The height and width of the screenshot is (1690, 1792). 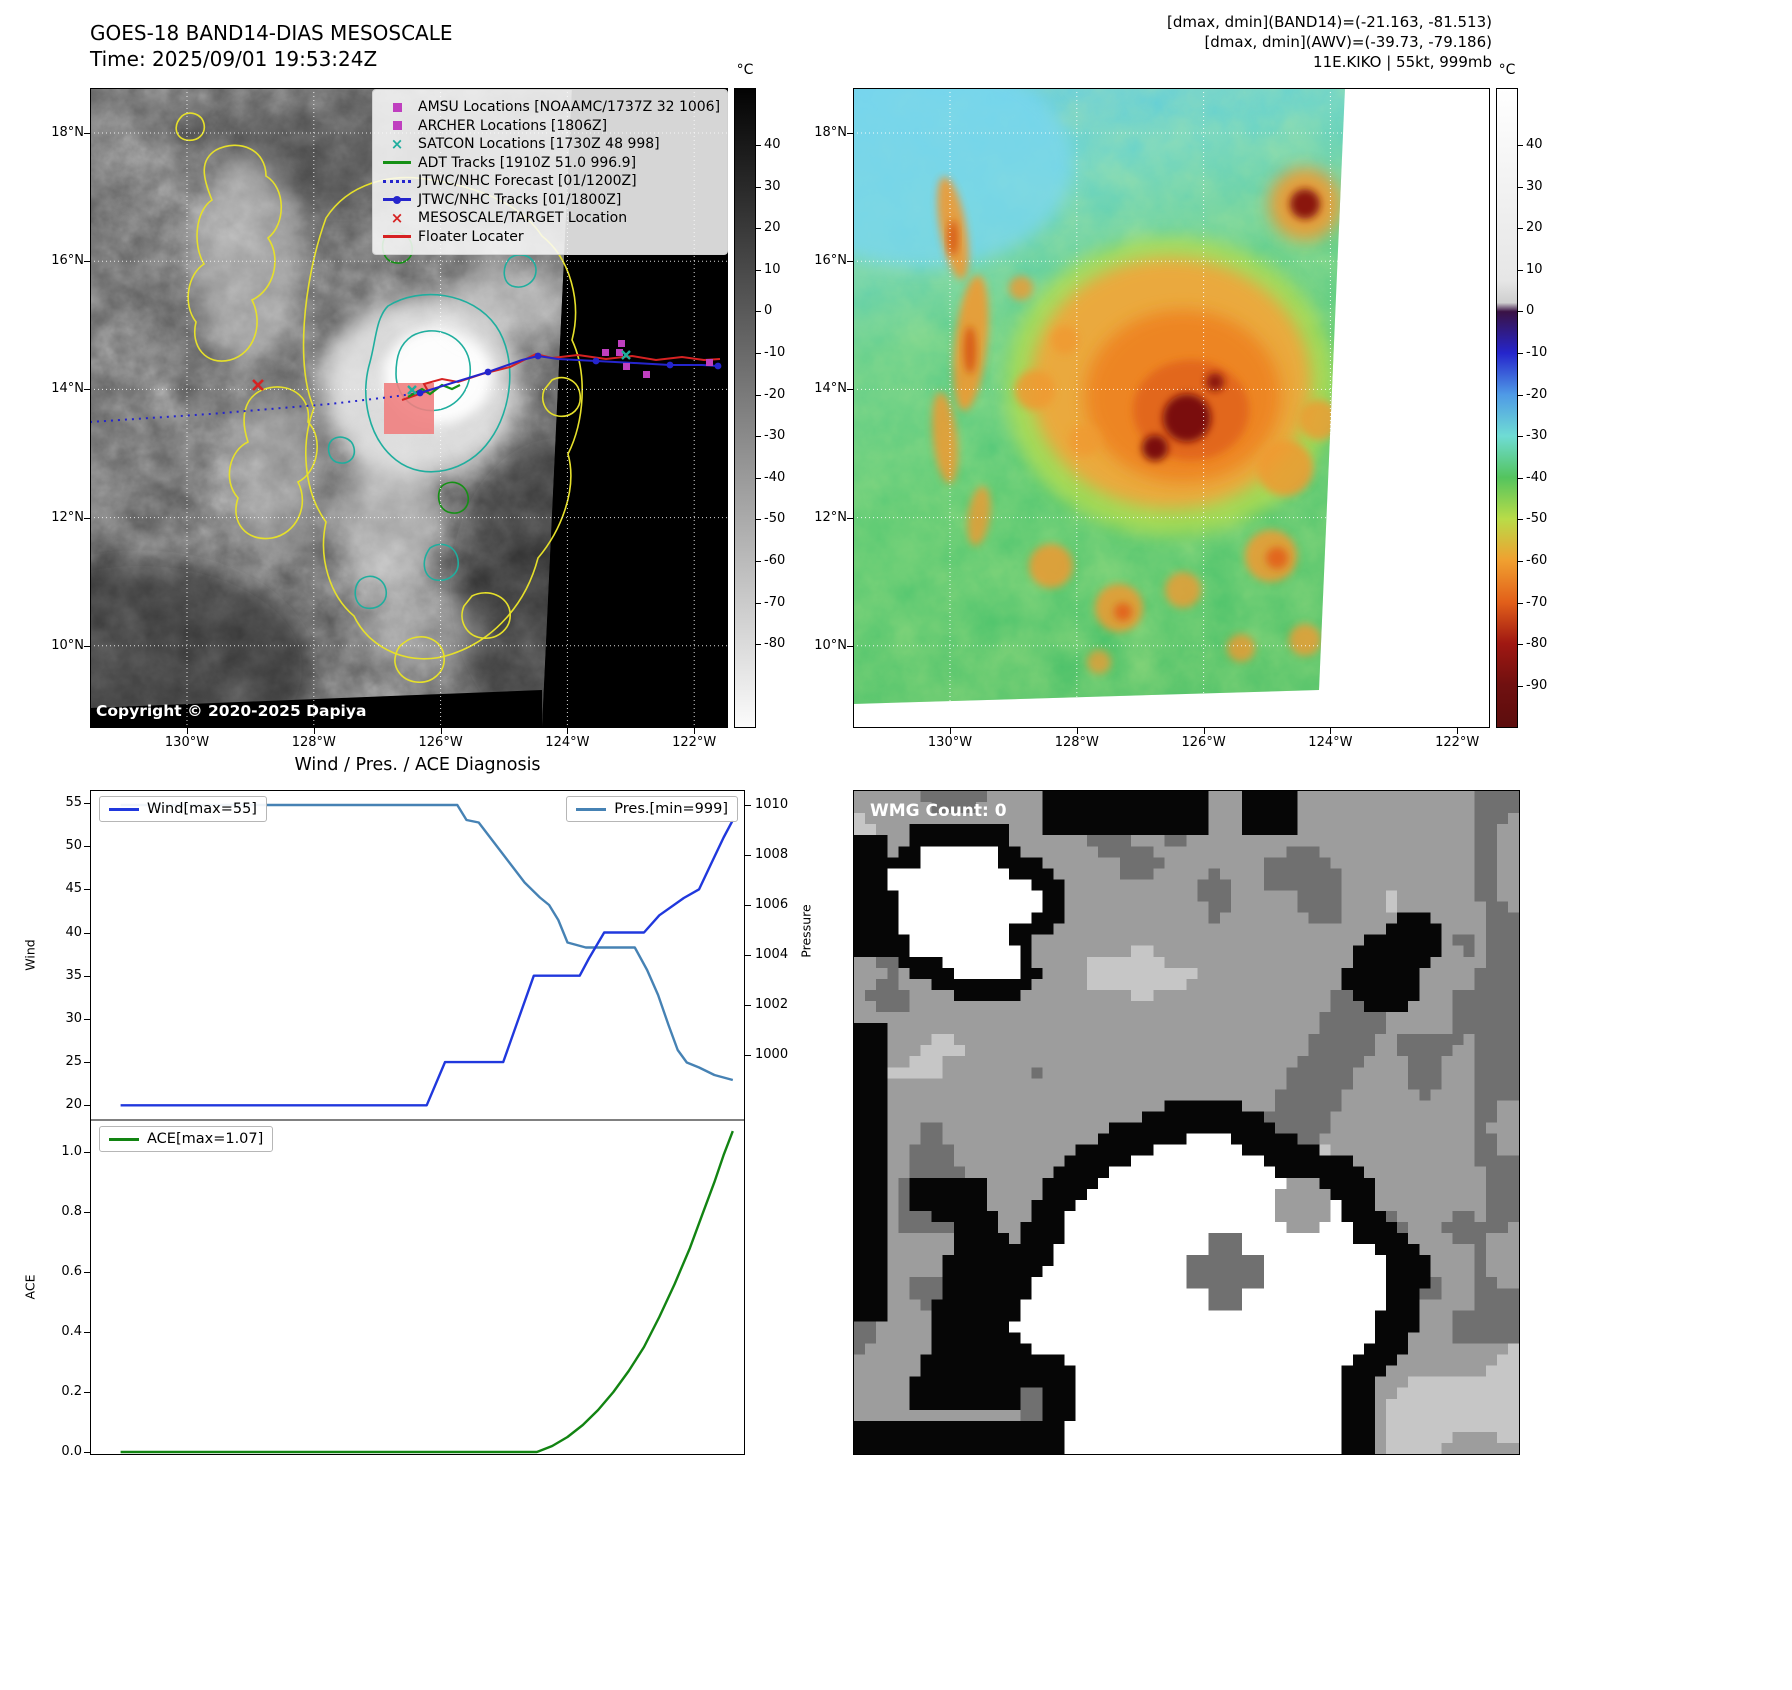 I want to click on wmg-pixel-image, so click(x=1186, y=1122).